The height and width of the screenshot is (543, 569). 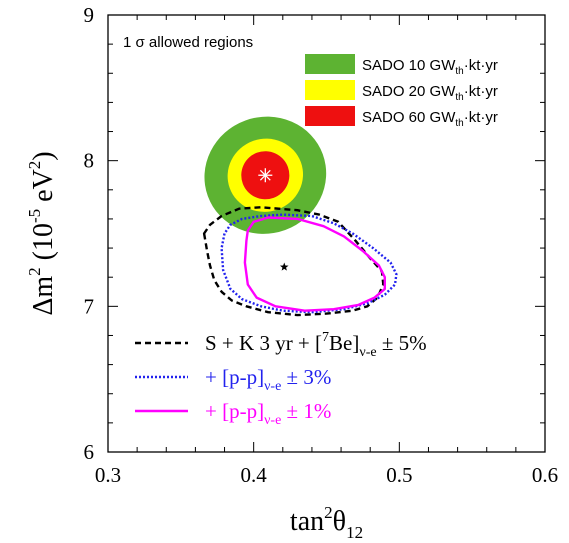 I want to click on legend-contour-label: S + K 3 yr + [7Be]ν-e ± 5%, so click(x=316, y=345).